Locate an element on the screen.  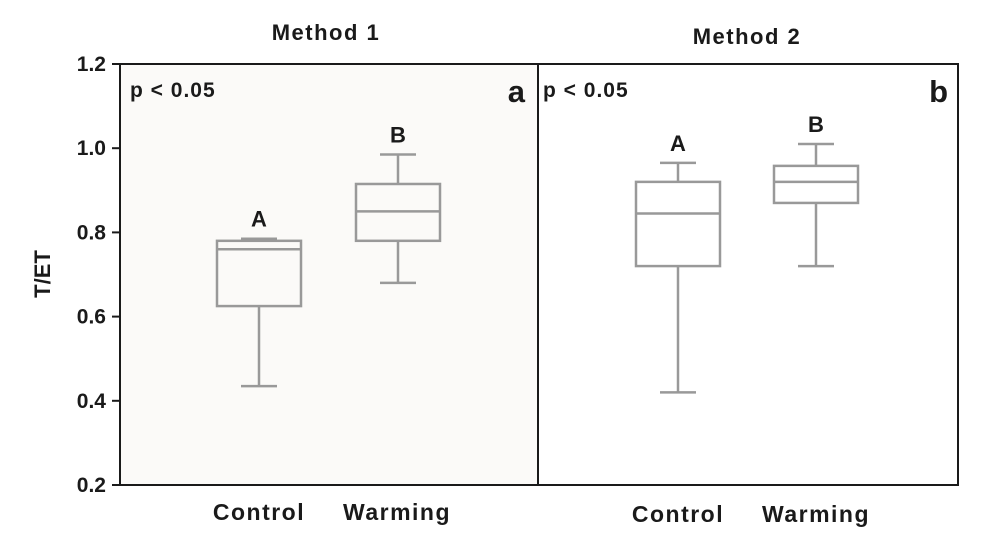
panel-b-boxes: AB is located at coordinates (747, 253).